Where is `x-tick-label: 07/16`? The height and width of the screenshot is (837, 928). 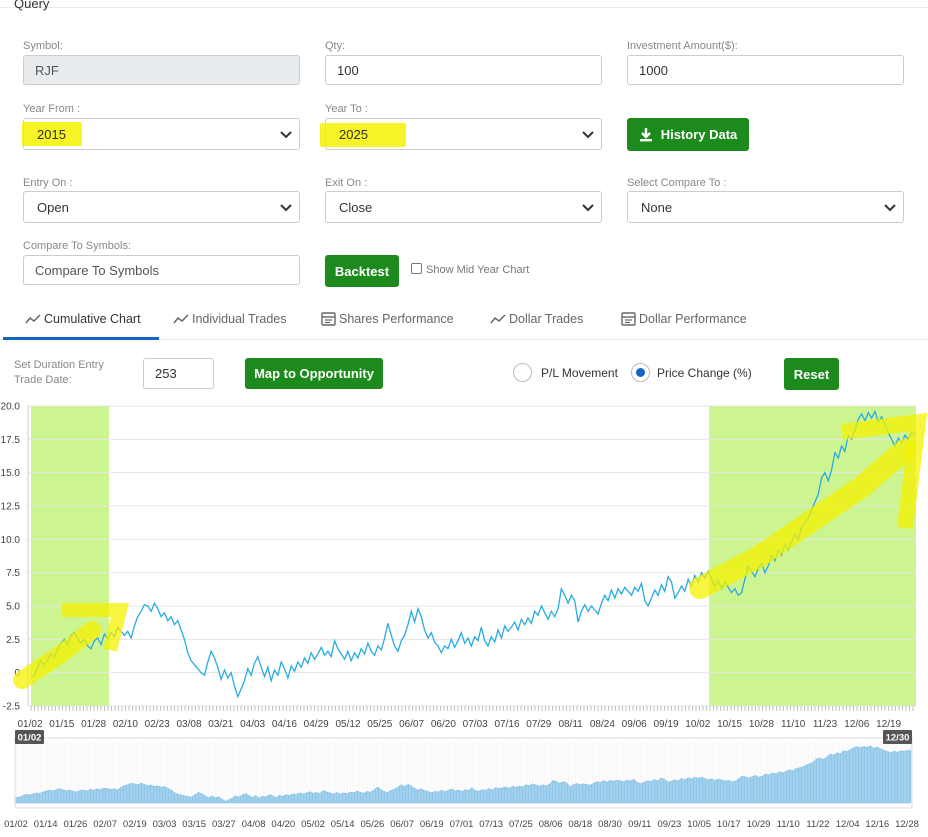
x-tick-label: 07/16 is located at coordinates (506, 724).